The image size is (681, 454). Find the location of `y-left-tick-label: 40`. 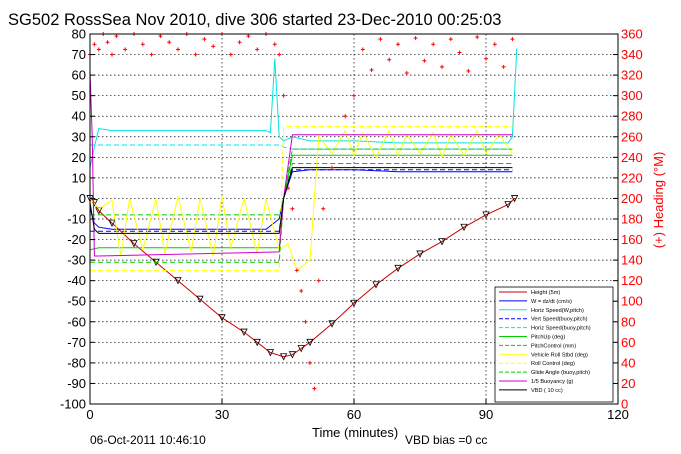

y-left-tick-label: 40 is located at coordinates (79, 116).